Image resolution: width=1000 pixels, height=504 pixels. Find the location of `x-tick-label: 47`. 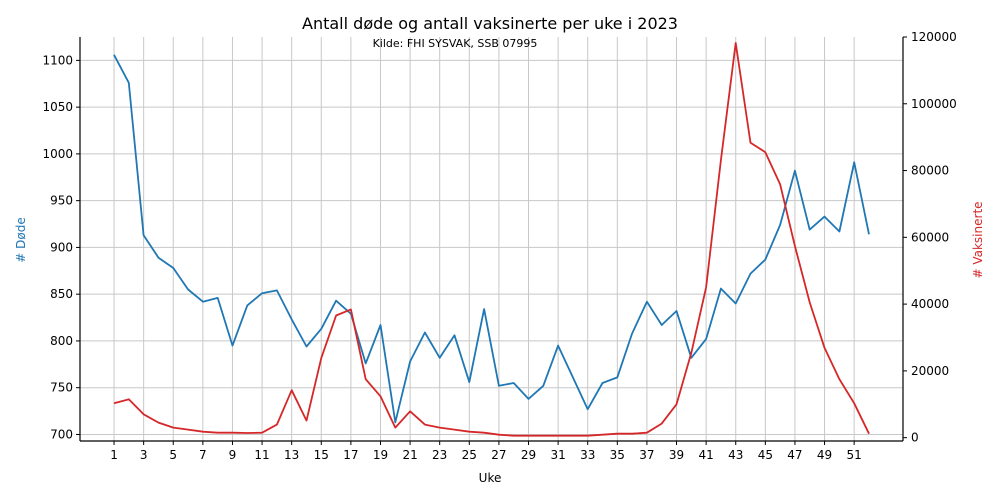

x-tick-label: 47 is located at coordinates (794, 455).